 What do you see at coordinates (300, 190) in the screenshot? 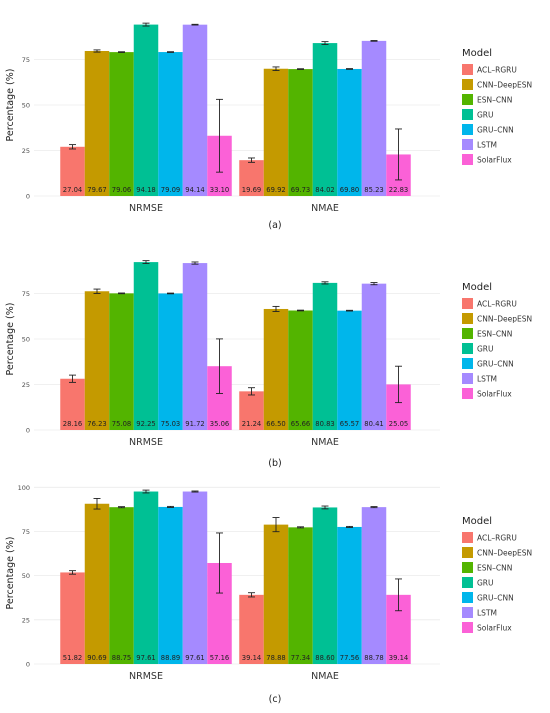
I see `data-label: 69.73` at bounding box center [300, 190].